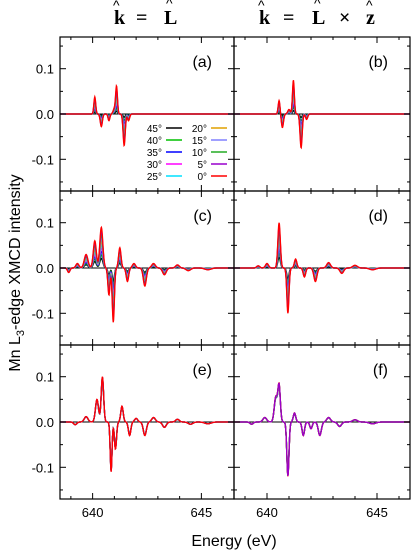 The image size is (415, 556). I want to click on panel-c: 0.1 0.0 -0.1 (c), so click(133, 268).